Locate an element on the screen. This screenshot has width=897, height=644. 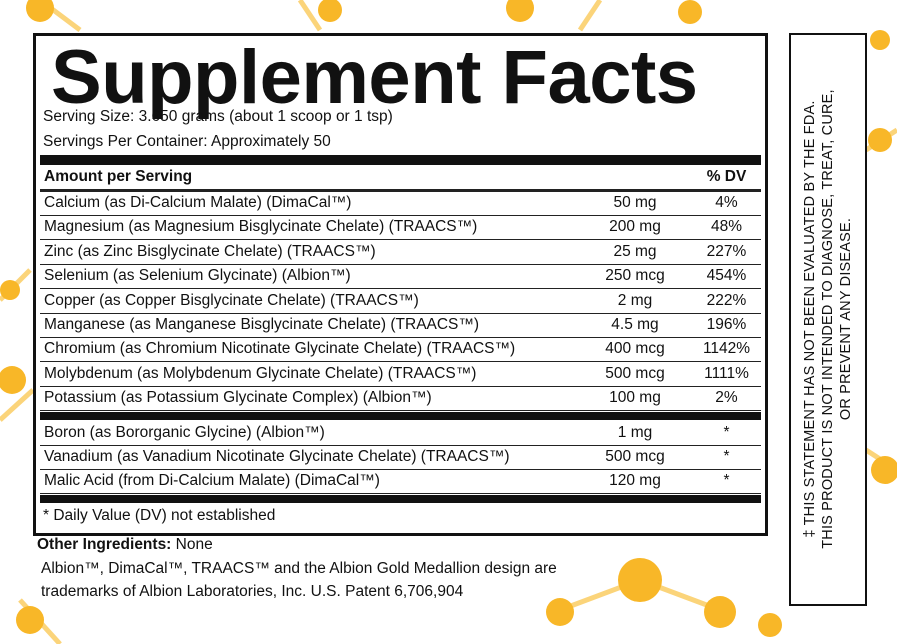
amount: 120 mg is located at coordinates (635, 481).